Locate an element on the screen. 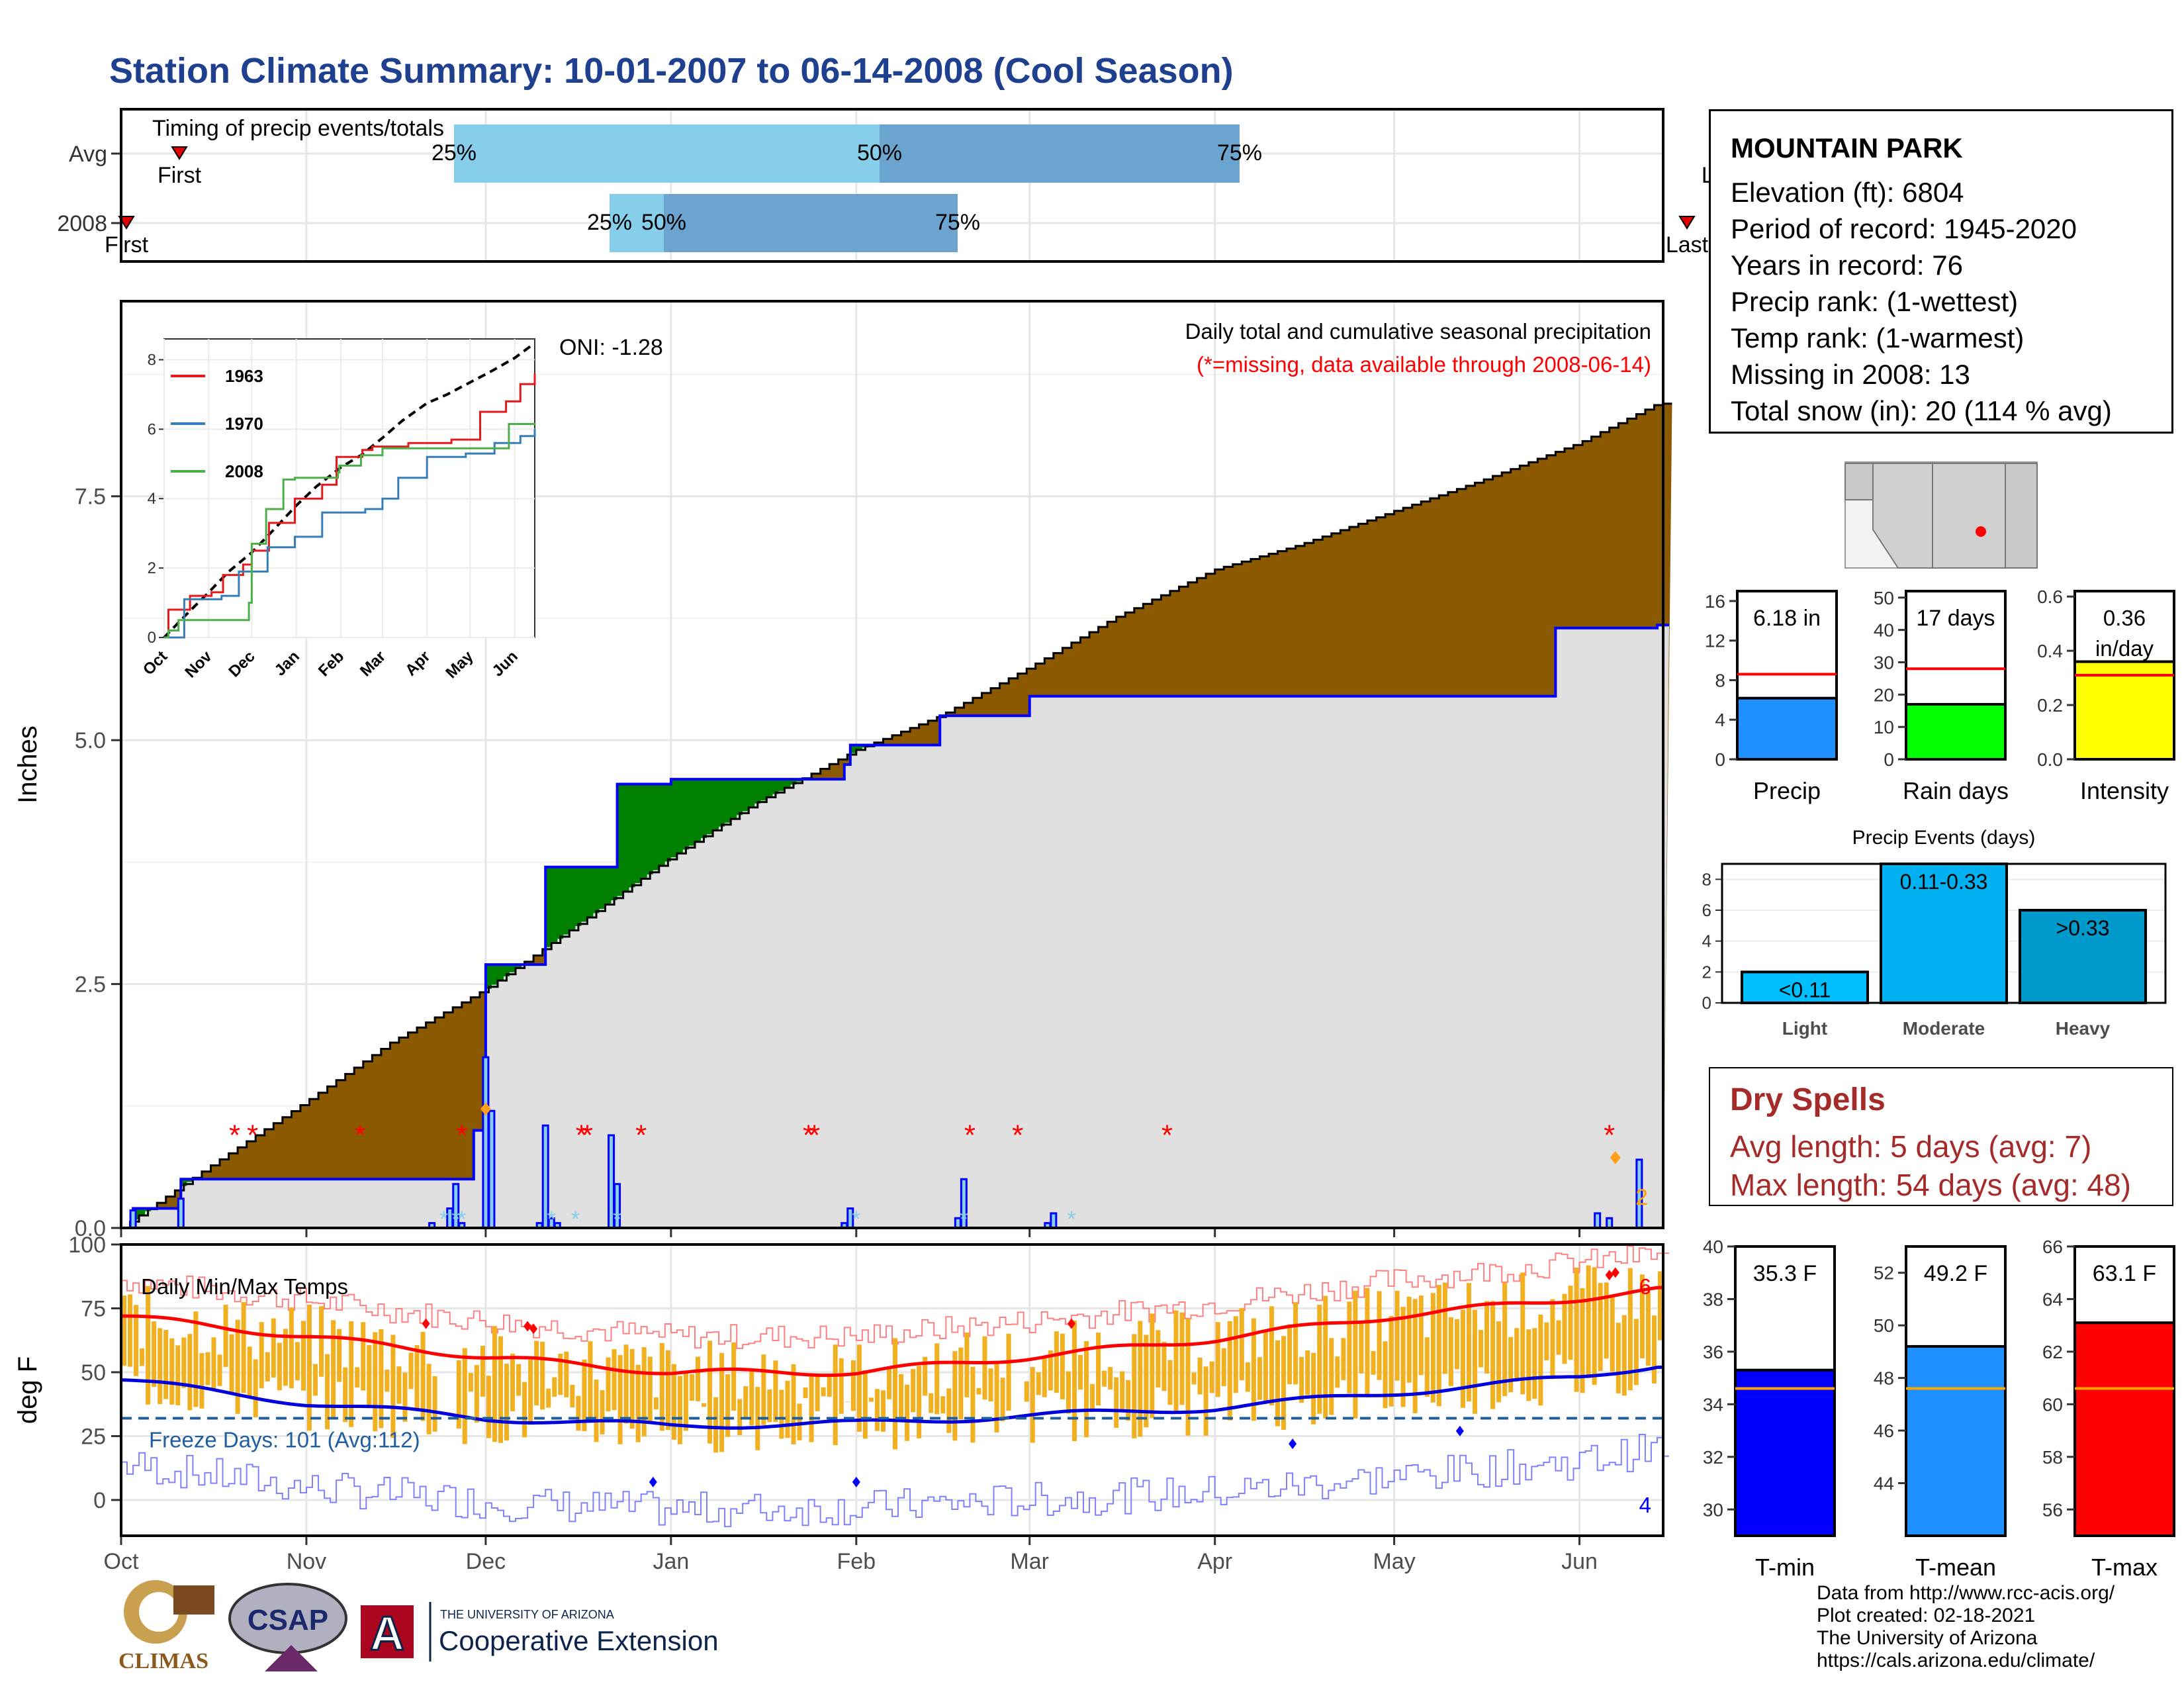  events-ytick-label: 0 is located at coordinates (1706, 1003).